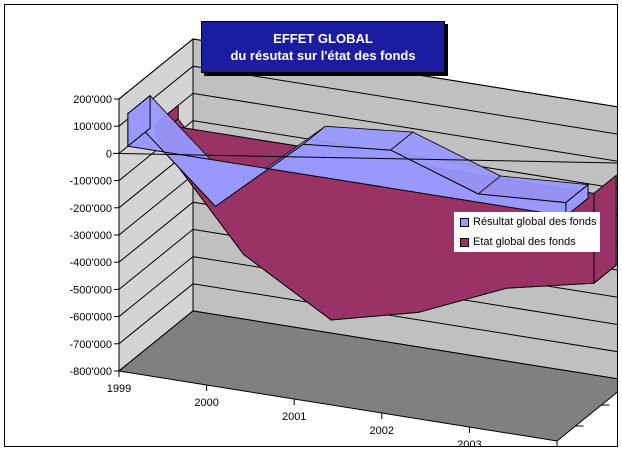 Image resolution: width=622 pixels, height=451 pixels. Describe the element at coordinates (92, 127) in the screenshot. I see `y-tick-label: 100'000` at that location.